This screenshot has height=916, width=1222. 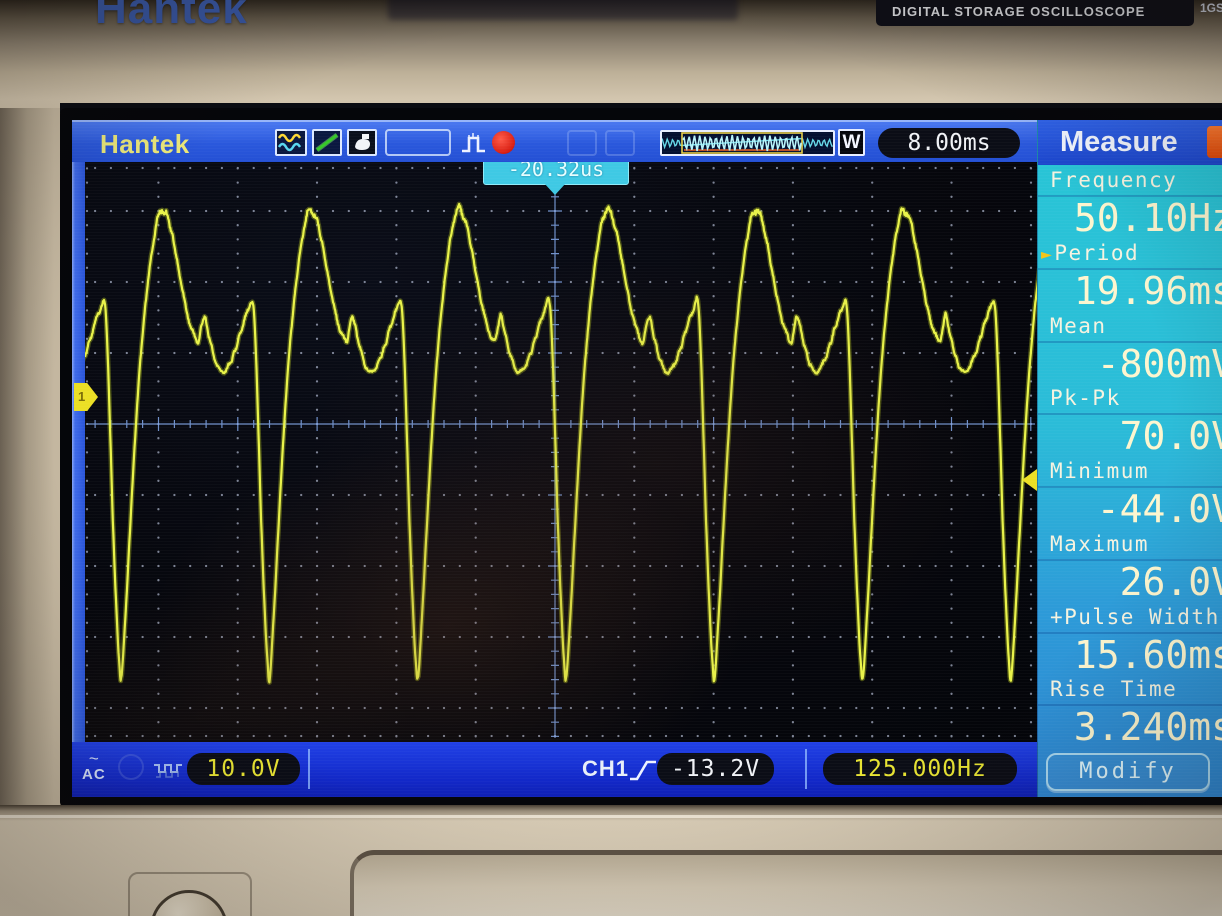 I want to click on status-bar: Hantek, so click(x=554, y=141).